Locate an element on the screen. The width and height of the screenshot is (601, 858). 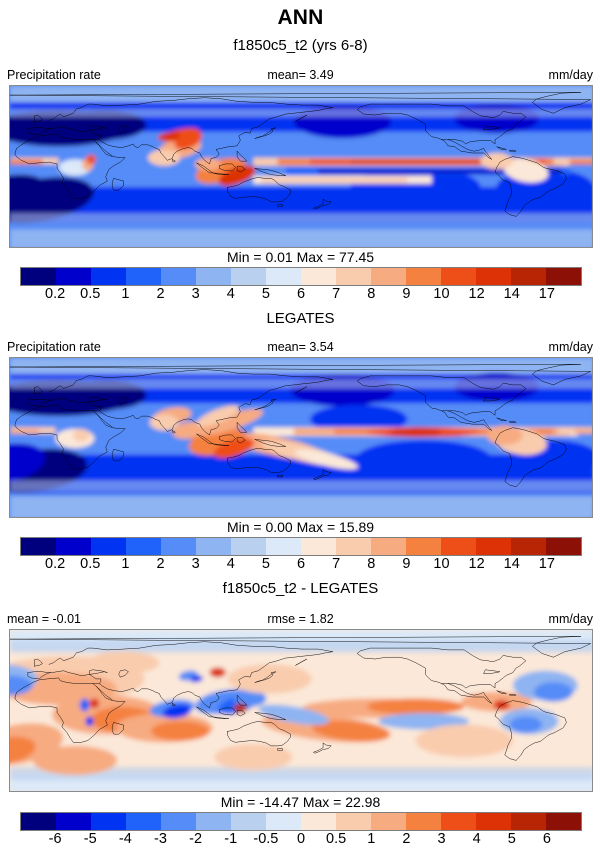
panel3-minmax-label: Min = -14.47 Max = 22.98 is located at coordinates (300, 802).